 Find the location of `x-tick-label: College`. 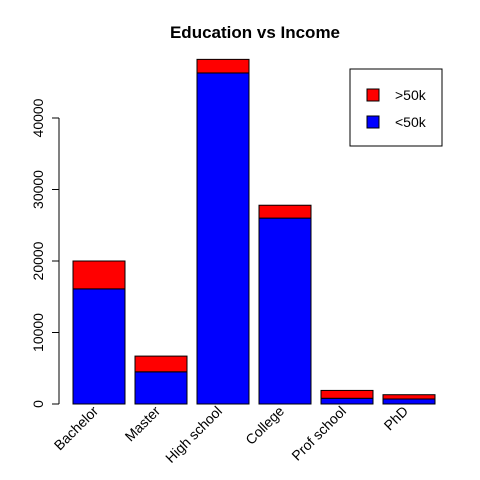

x-tick-label: College is located at coordinates (264, 425).